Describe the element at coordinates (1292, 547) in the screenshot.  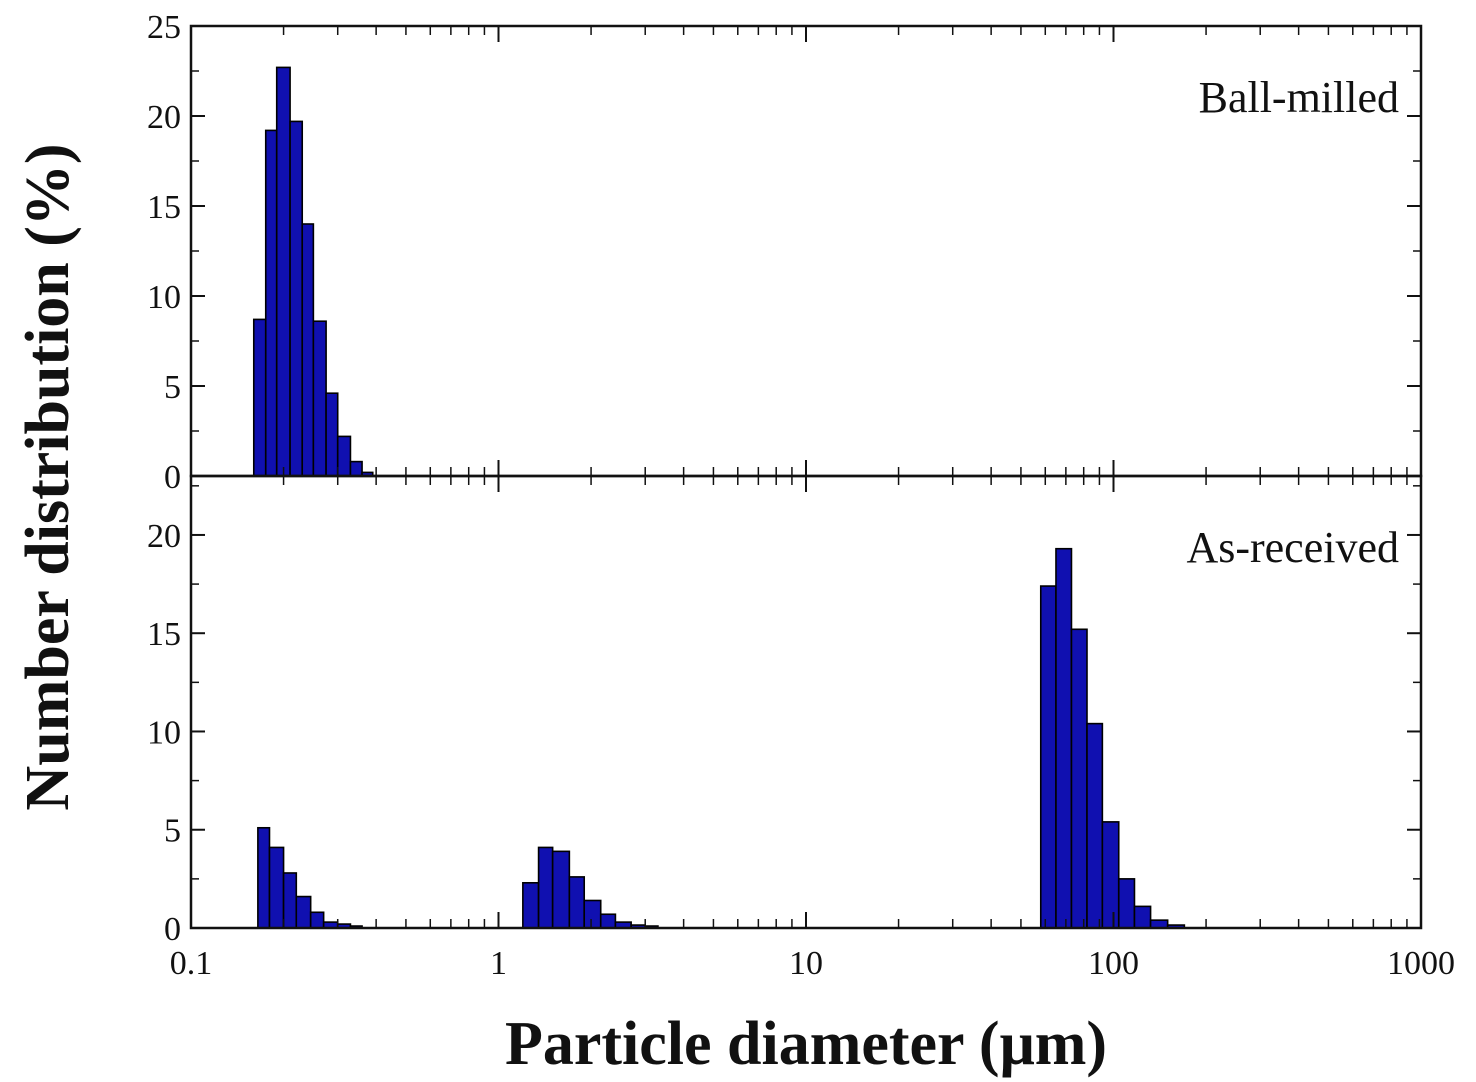
I see `panel-label-as-received: As-received` at that location.